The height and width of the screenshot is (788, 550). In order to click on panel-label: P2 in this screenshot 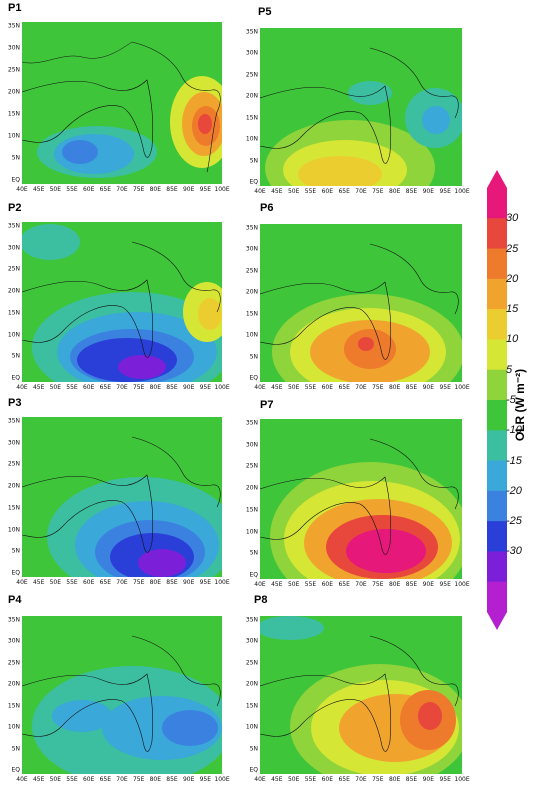, I will do `click(15, 208)`.